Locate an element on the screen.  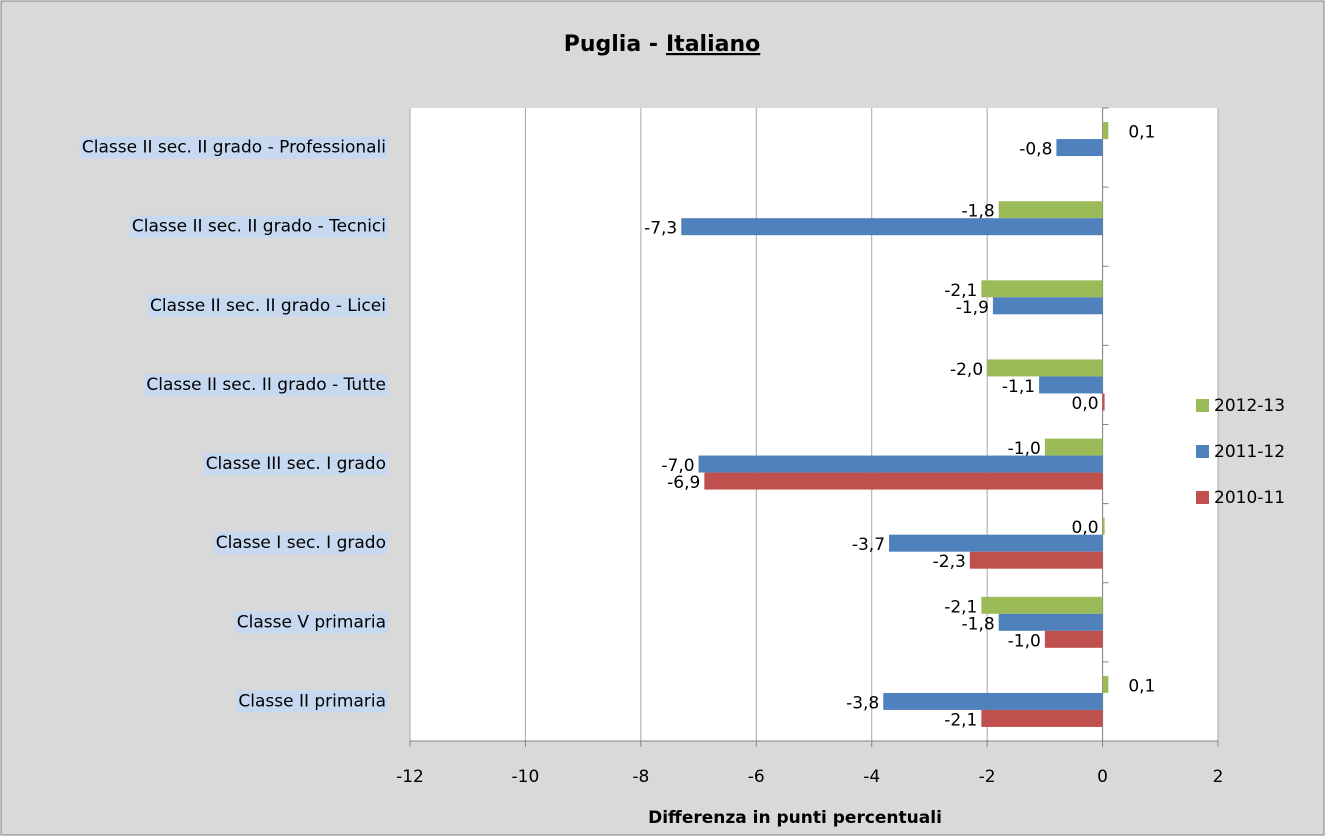
y-tick-label: Classe II sec. II grado - Licei is located at coordinates (268, 306).